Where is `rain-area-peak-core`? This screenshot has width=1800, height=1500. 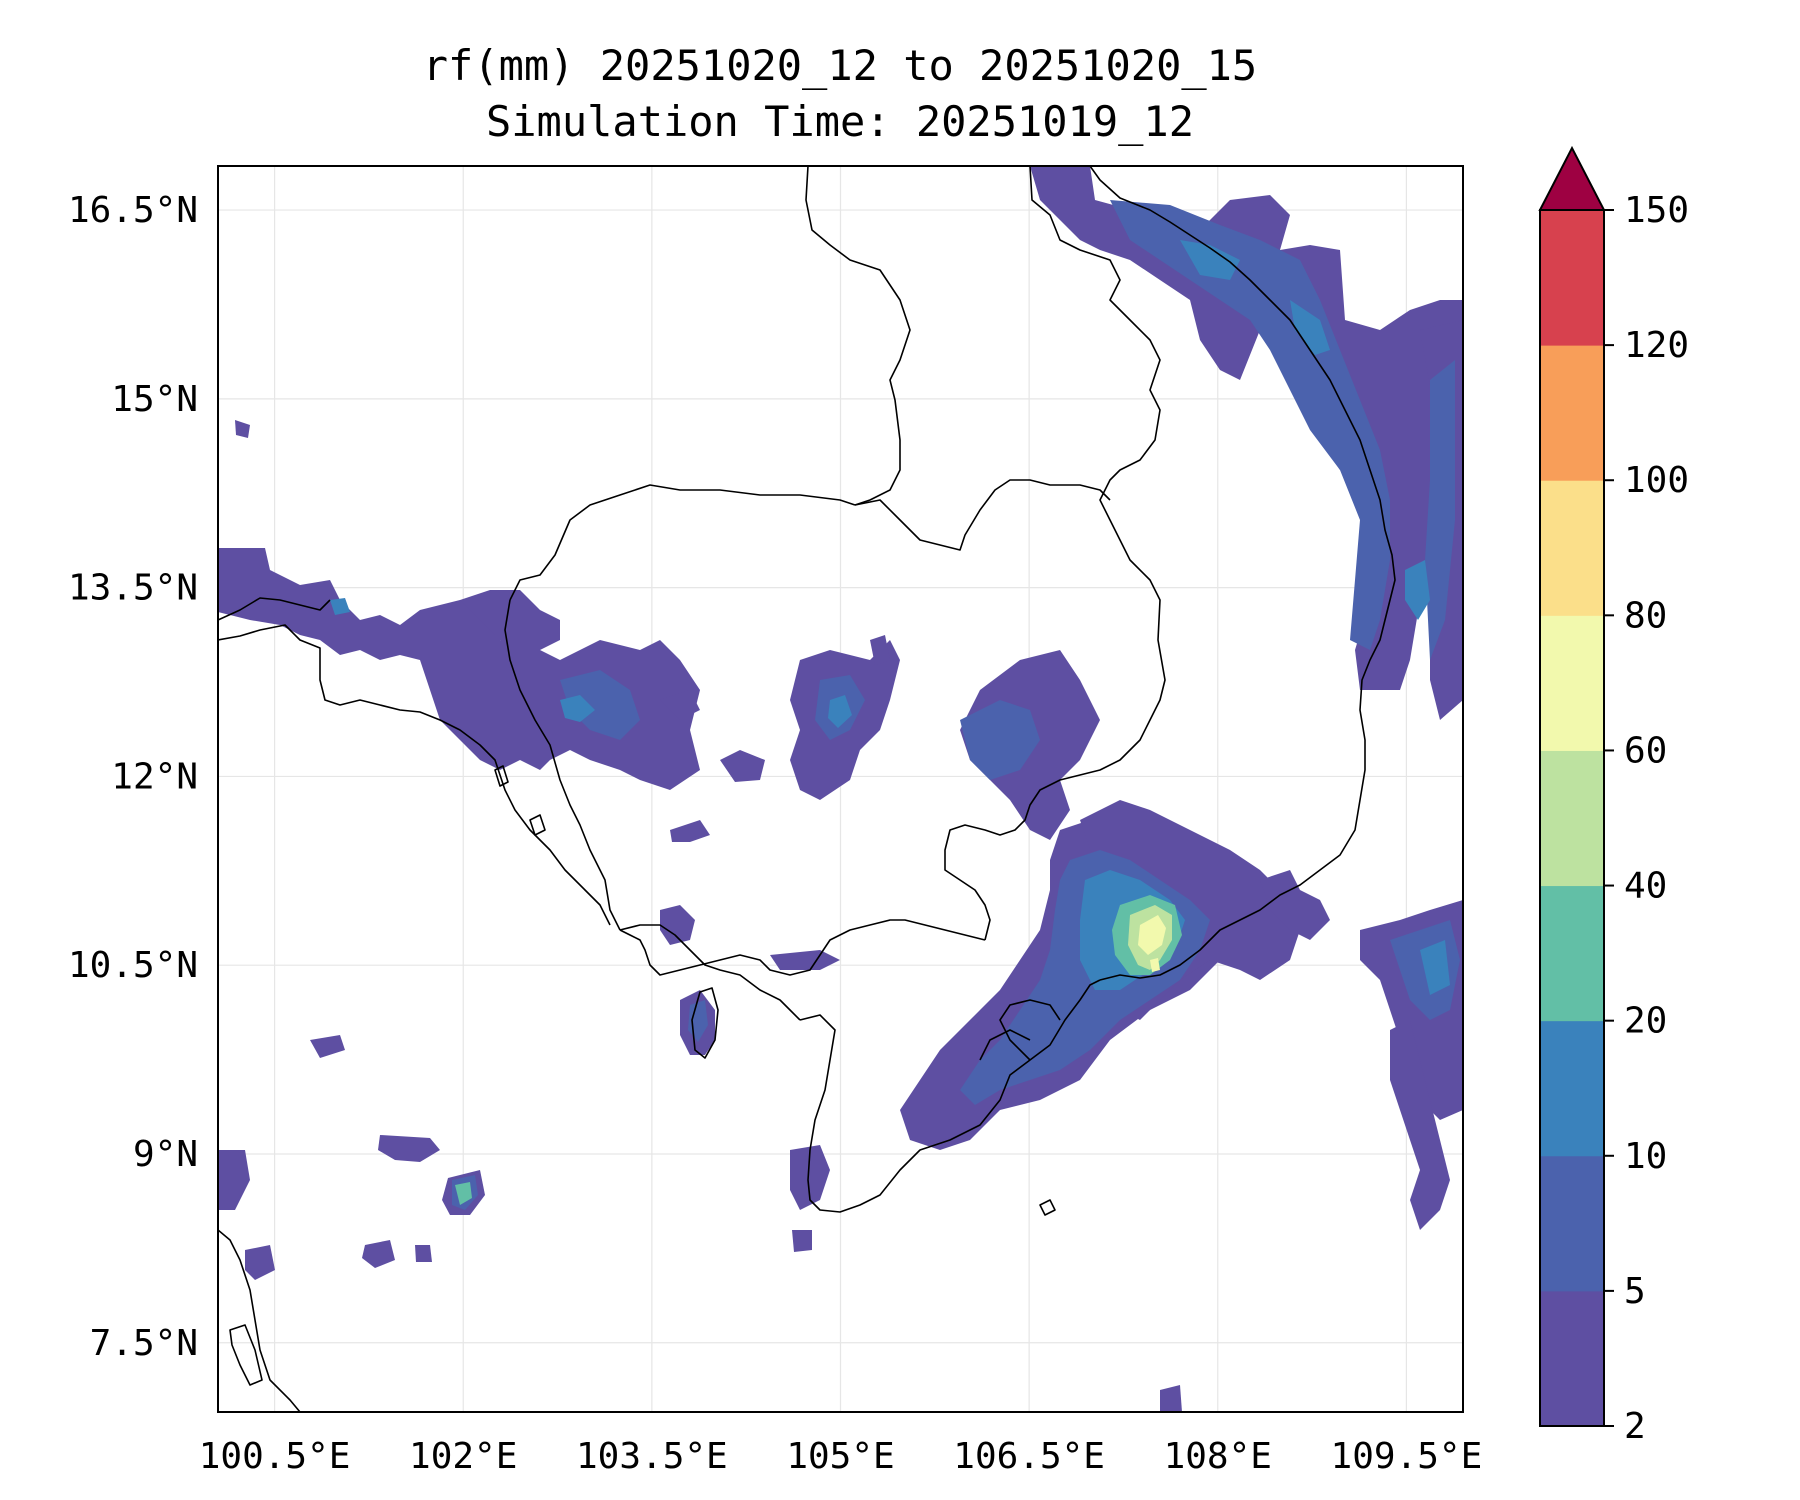
rain-area-peak-core is located at coordinates (1152, 935).